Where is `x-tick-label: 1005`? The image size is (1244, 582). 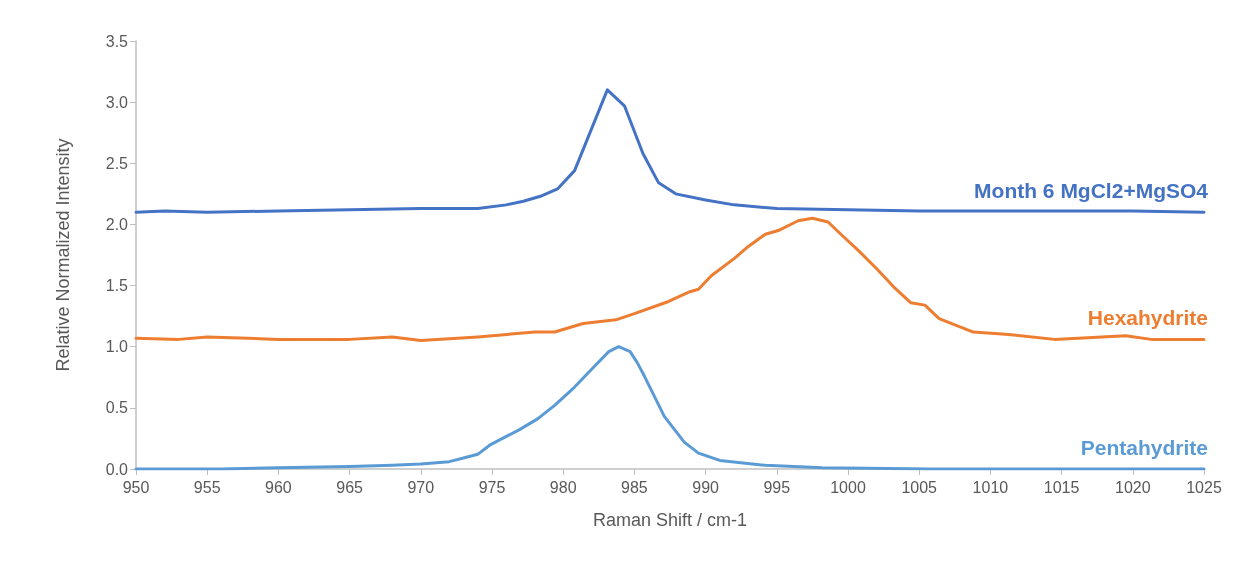
x-tick-label: 1005 is located at coordinates (919, 487).